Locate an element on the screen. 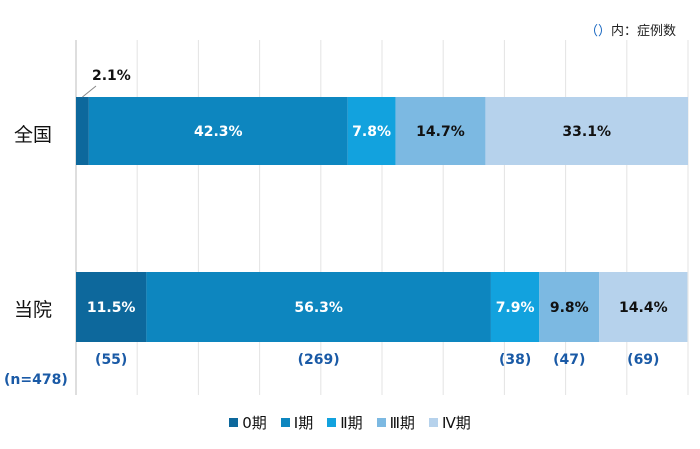 The height and width of the screenshot is (449, 700). legend-item-stage2: Ⅱ期 is located at coordinates (345, 422).